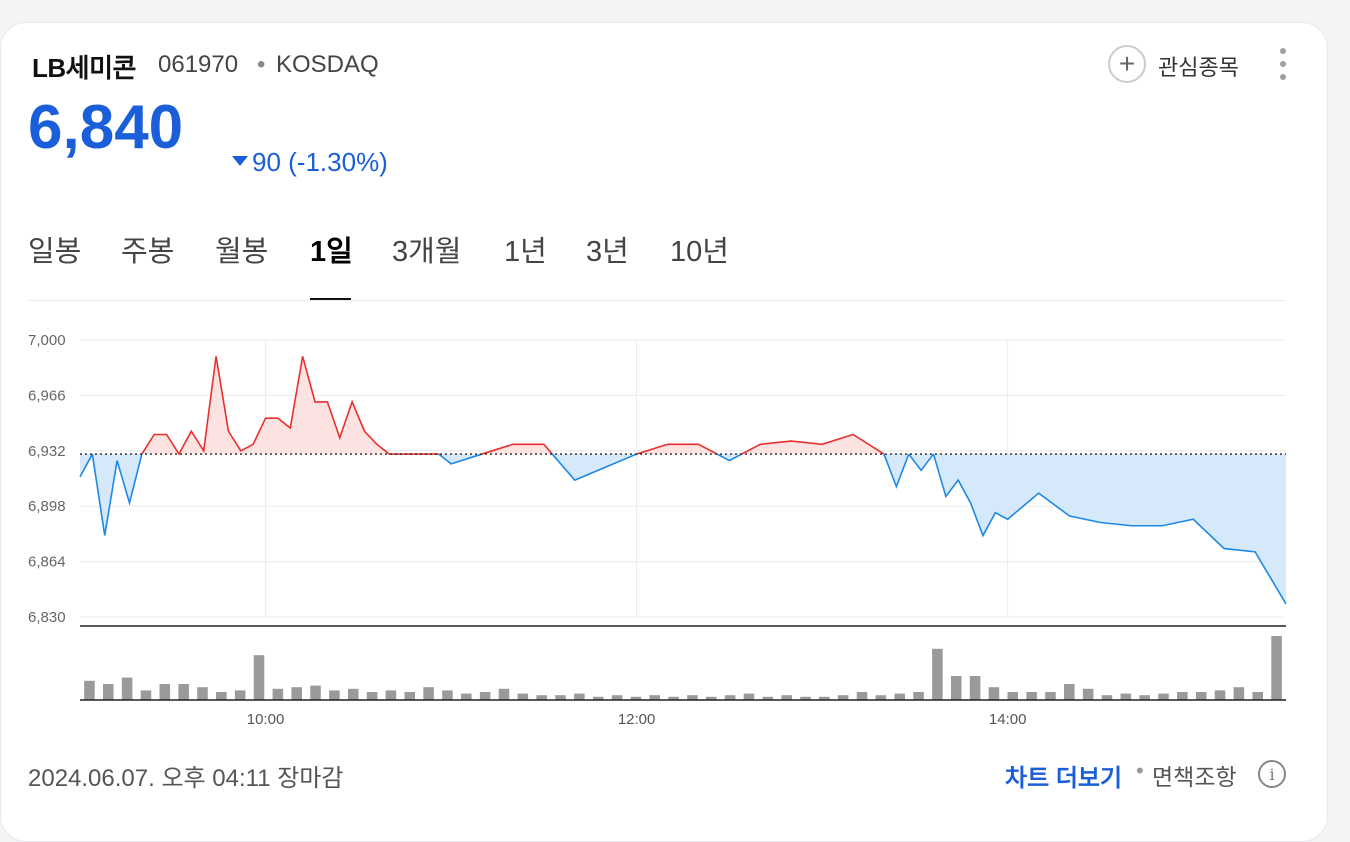  What do you see at coordinates (242, 252) in the screenshot?
I see `tab-monthly: 월봉` at bounding box center [242, 252].